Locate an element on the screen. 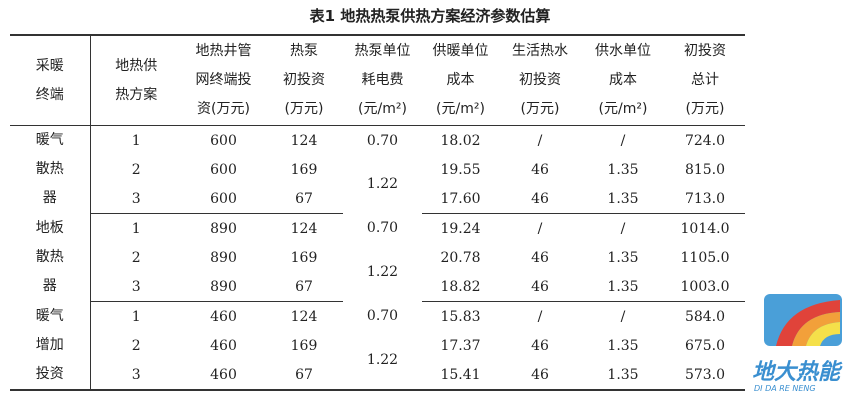 This screenshot has width=860, height=412. scheme-cell: 2 is located at coordinates (136, 257).